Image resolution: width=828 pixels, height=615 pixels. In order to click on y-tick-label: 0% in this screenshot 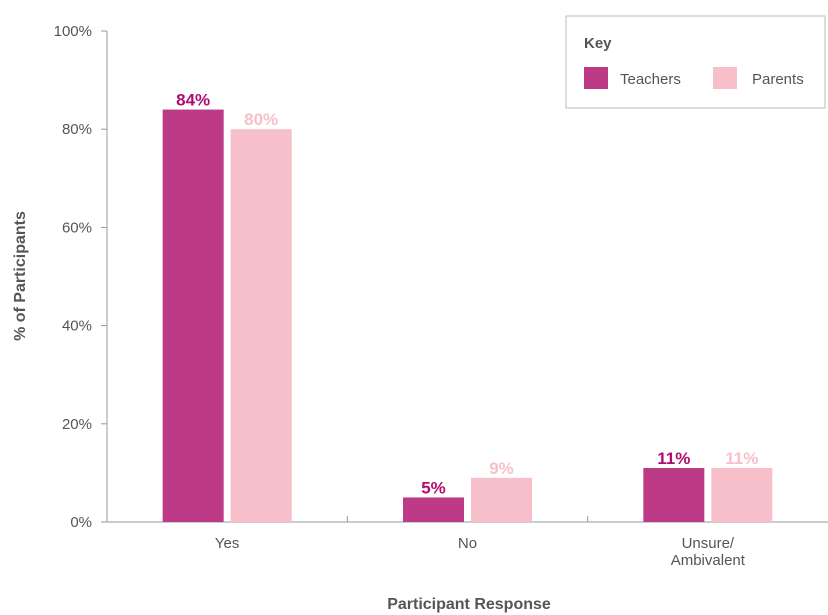, I will do `click(81, 522)`.